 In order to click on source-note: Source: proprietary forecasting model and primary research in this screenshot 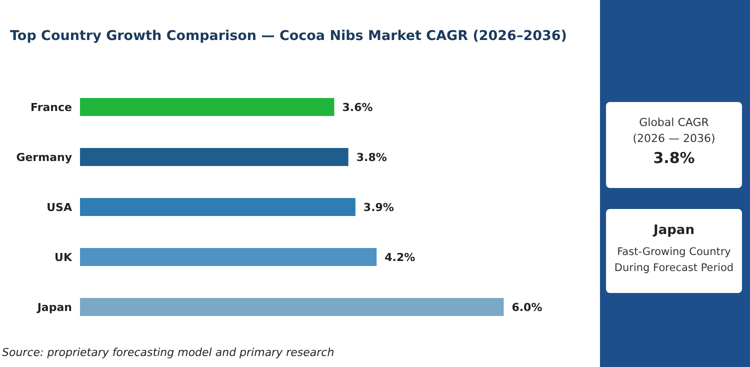, I will do `click(168, 352)`.